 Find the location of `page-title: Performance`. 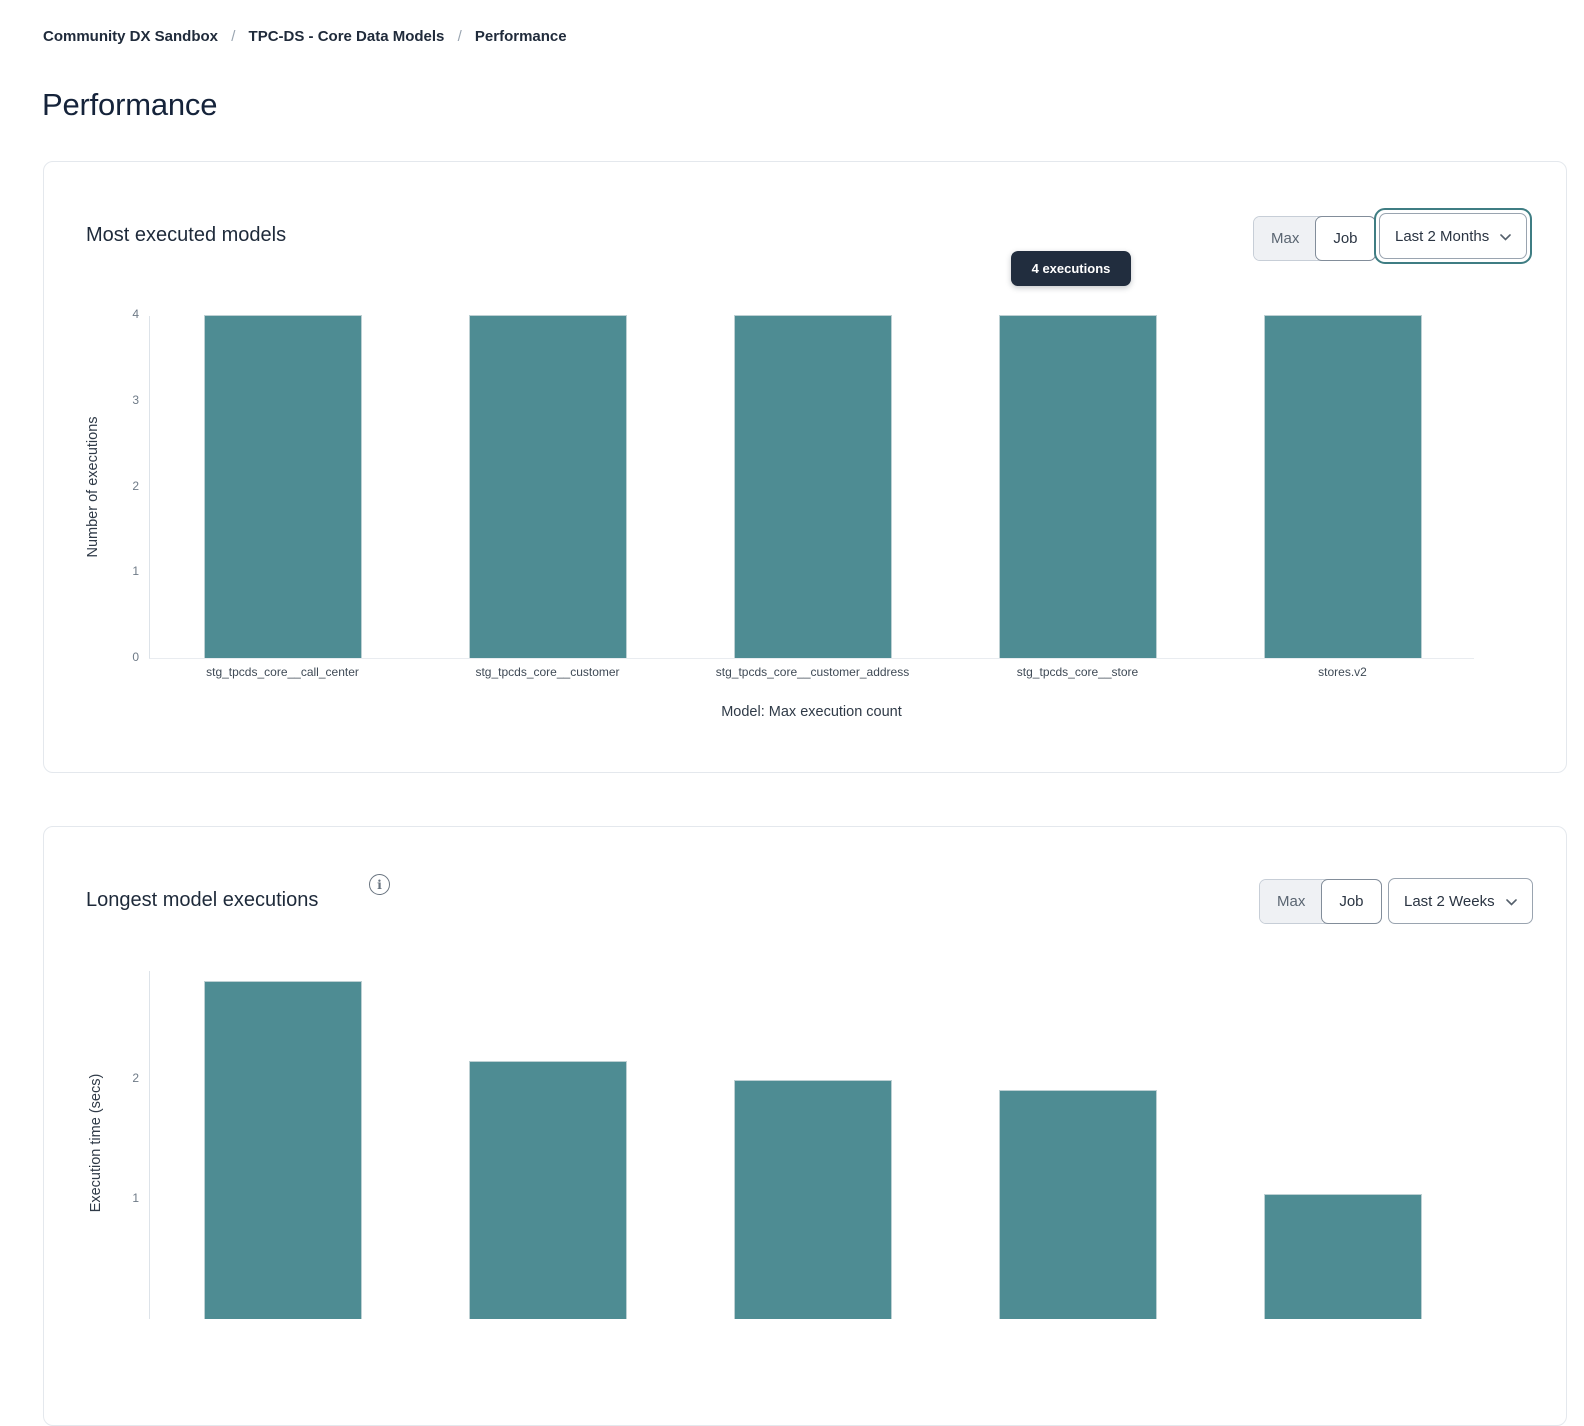

page-title: Performance is located at coordinates (130, 104).